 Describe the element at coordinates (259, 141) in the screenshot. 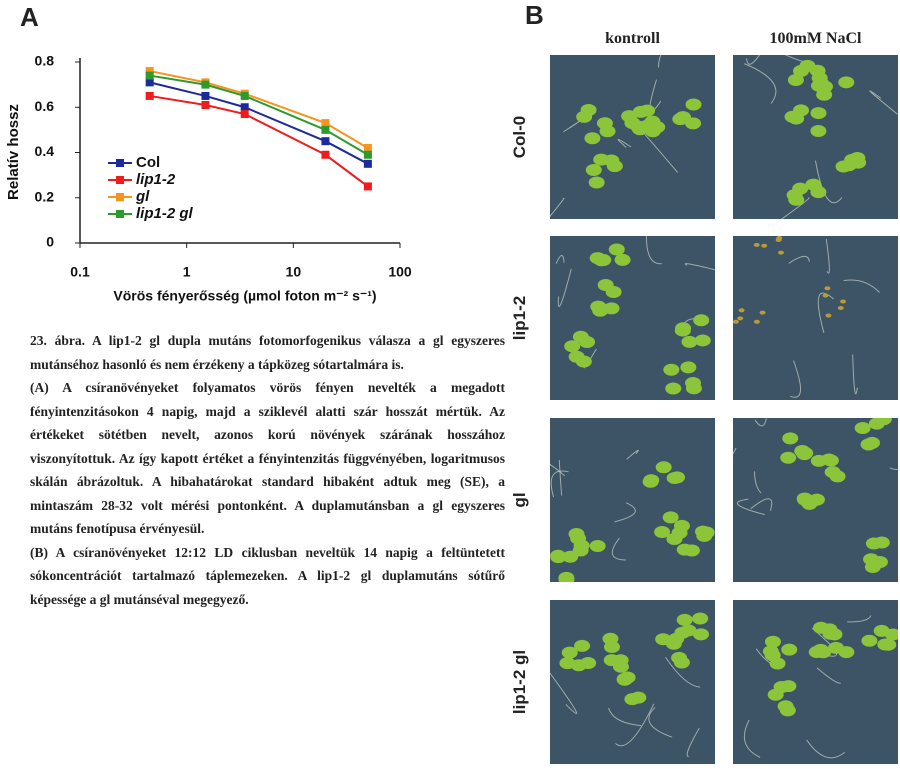

I see `series-line` at that location.